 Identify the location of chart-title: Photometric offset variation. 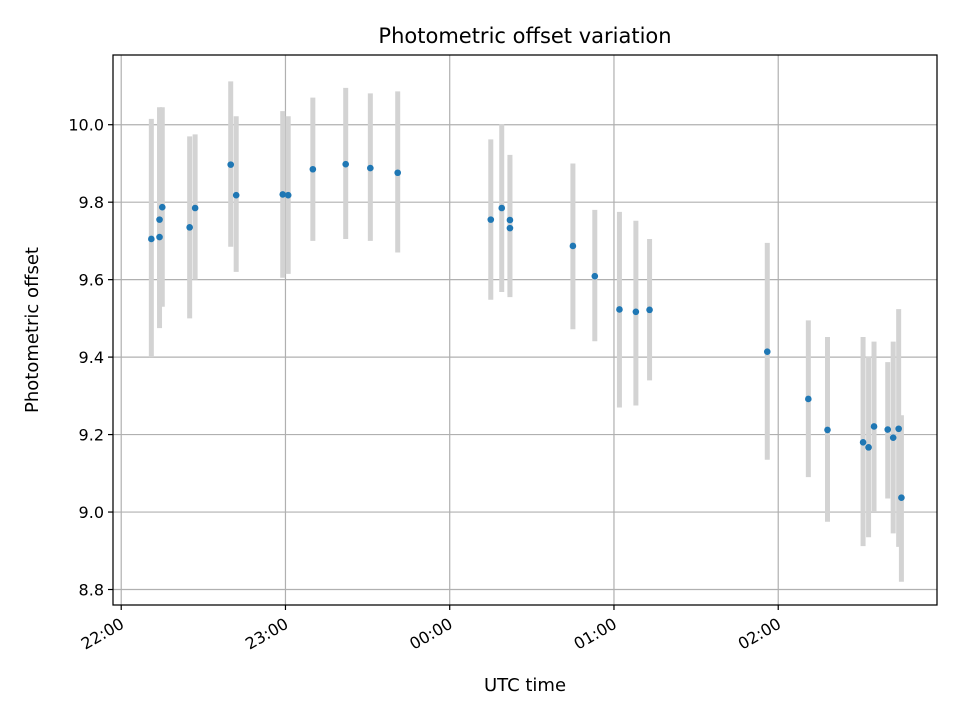
(524, 36).